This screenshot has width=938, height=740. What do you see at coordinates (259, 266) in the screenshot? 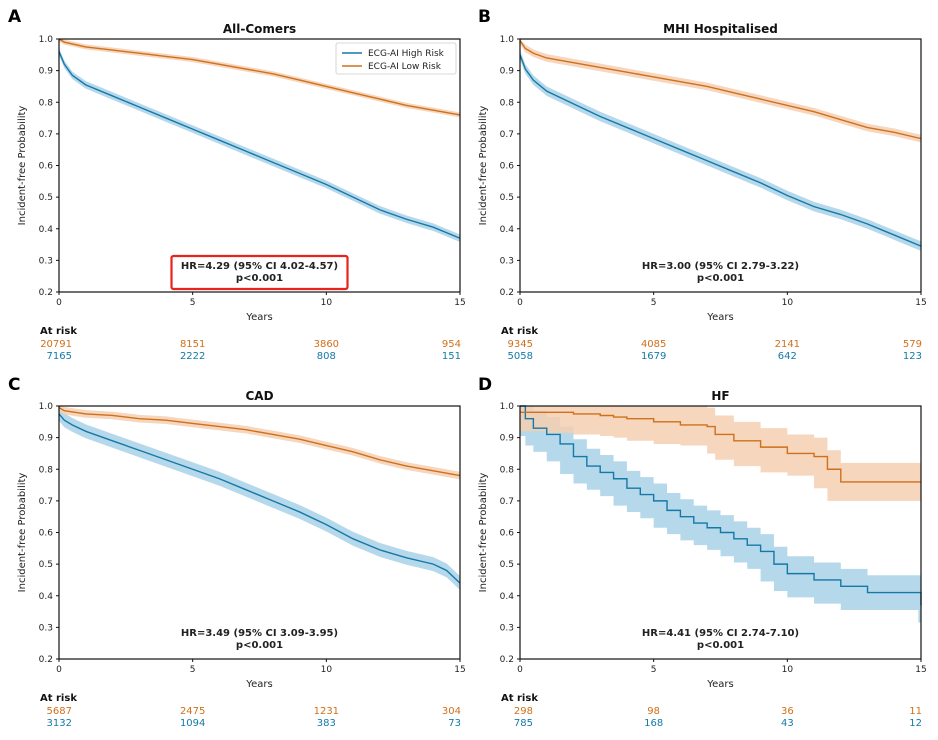
I see `hazard-ratio-text: HR=4.29 (95% CI 4.02-4.57)` at bounding box center [259, 266].